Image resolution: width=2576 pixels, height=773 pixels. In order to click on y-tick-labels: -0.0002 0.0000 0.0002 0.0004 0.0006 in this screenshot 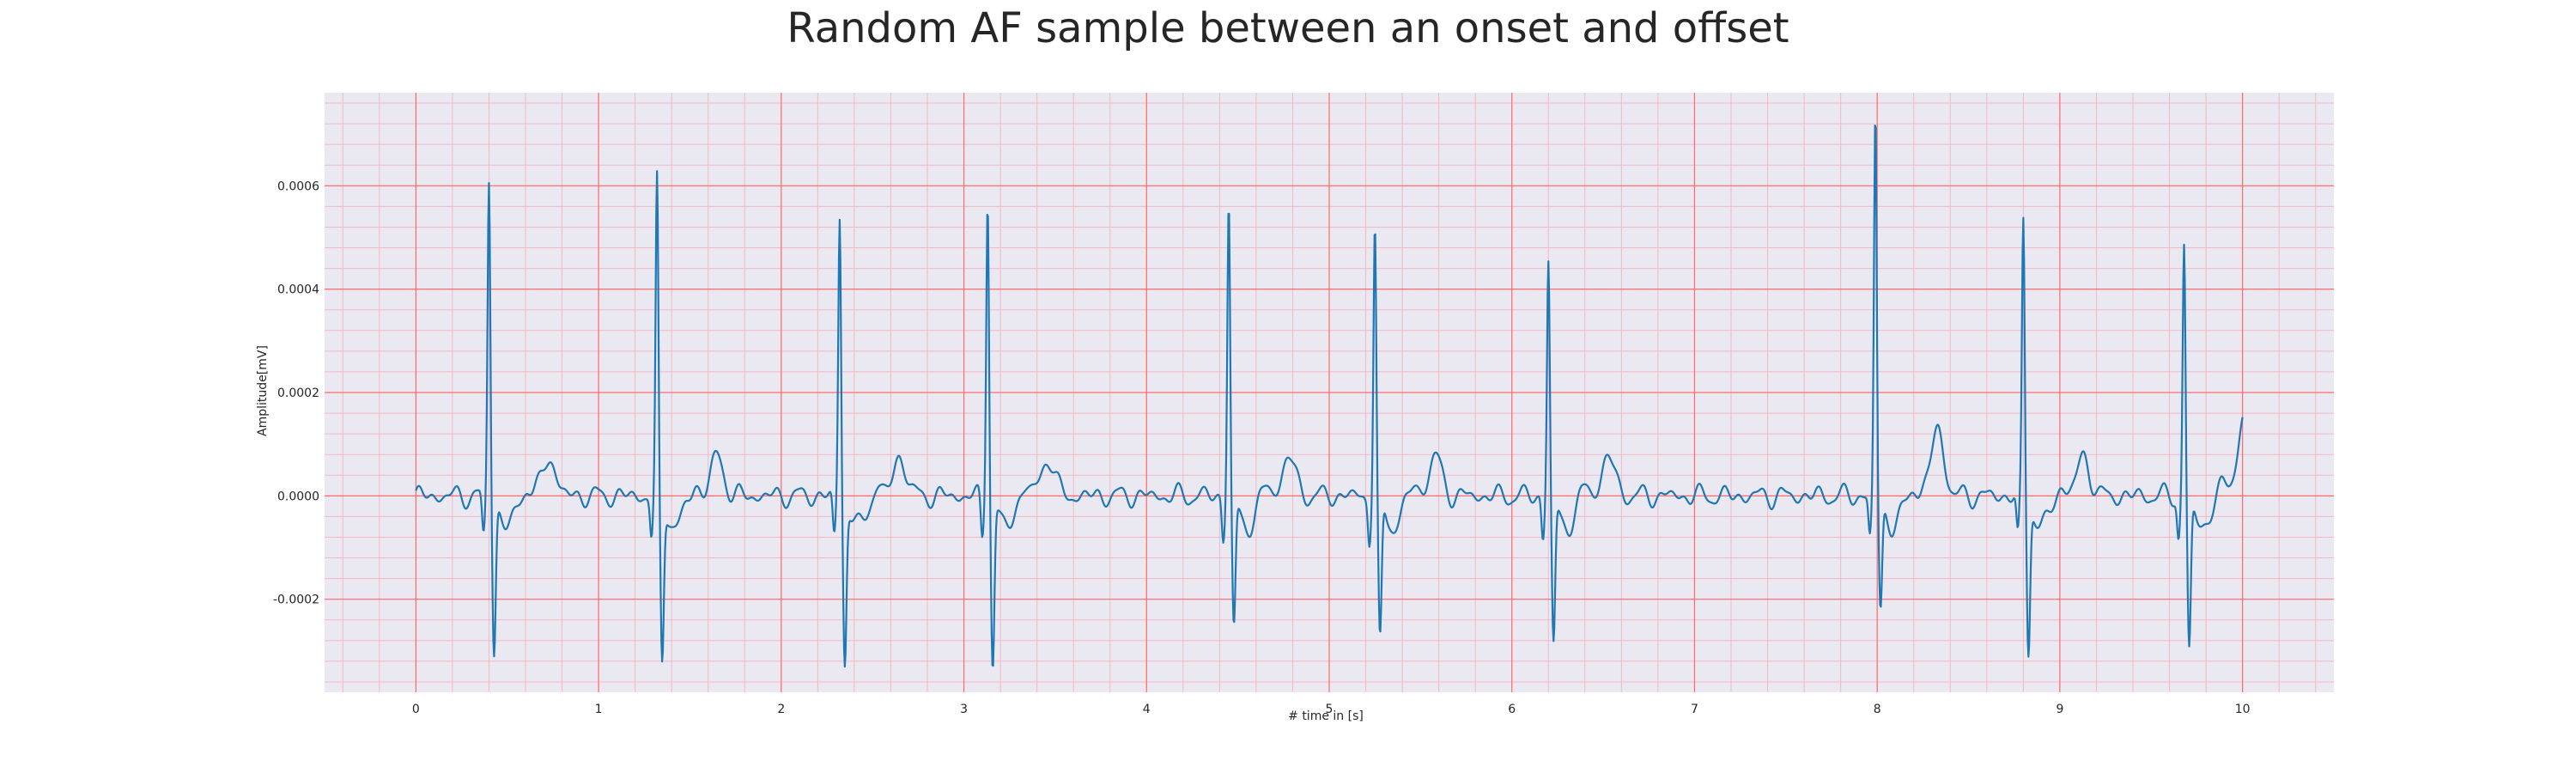, I will do `click(296, 393)`.